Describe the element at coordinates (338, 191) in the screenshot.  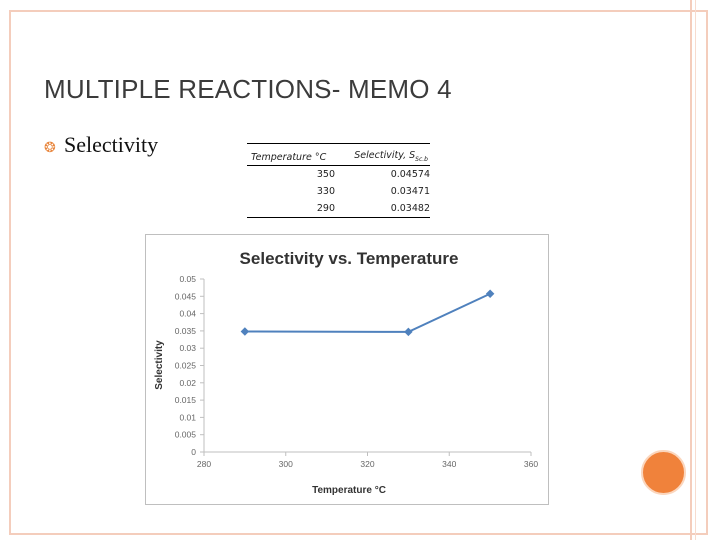
I see `table-row: 330 0.03471` at that location.